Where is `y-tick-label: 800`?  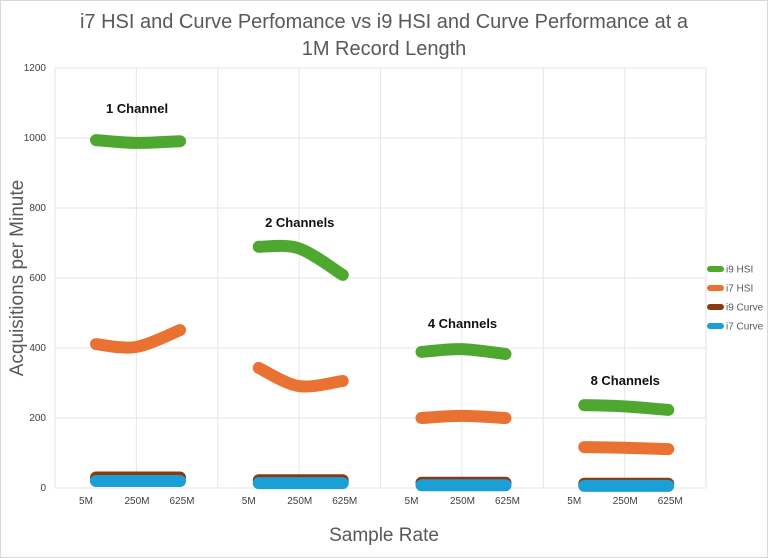 y-tick-label: 800 is located at coordinates (37, 208).